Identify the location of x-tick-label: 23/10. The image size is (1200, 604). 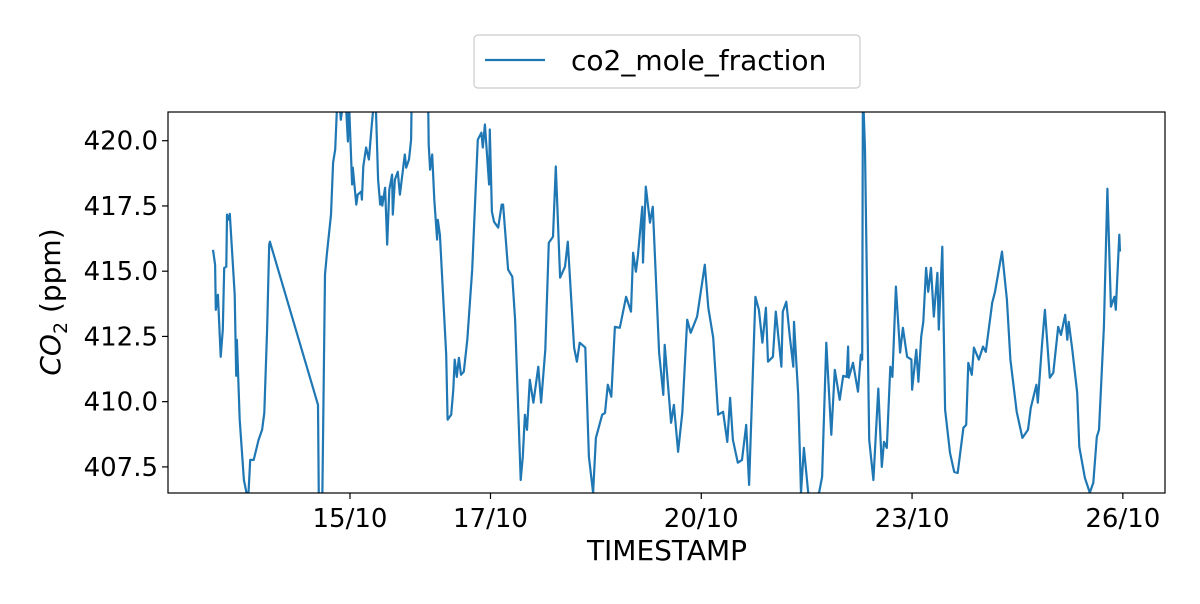
(912, 519).